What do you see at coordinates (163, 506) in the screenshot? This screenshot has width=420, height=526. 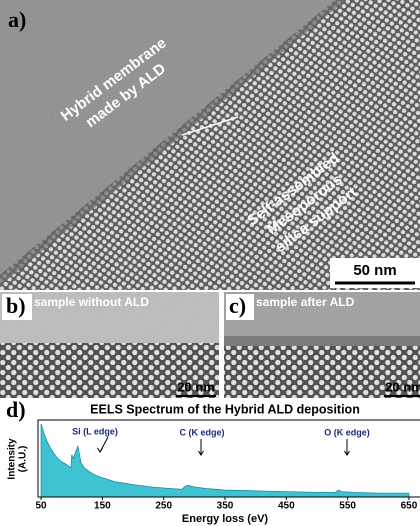 I see `x-tick-label: 250` at bounding box center [163, 506].